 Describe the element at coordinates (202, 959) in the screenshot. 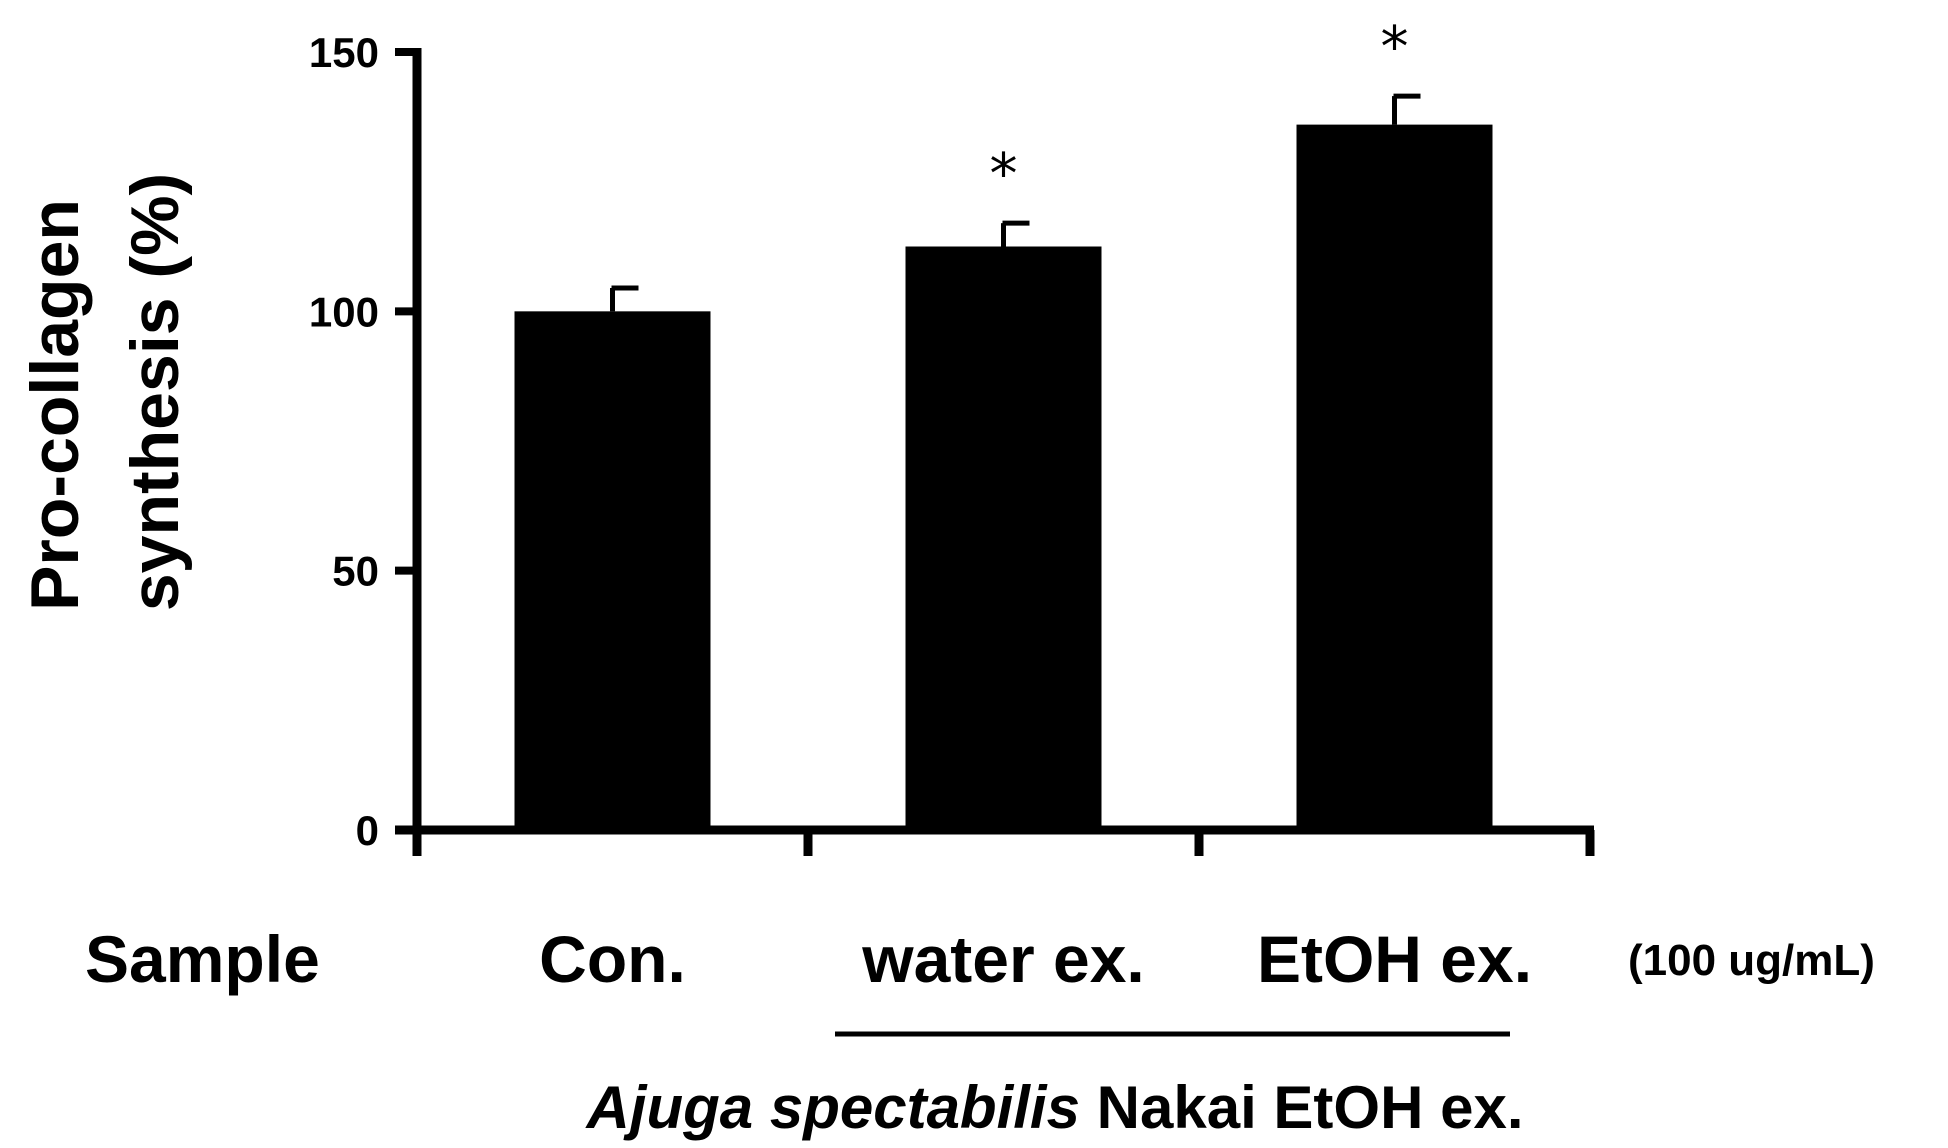

I see `sample-row-label: Sample` at that location.